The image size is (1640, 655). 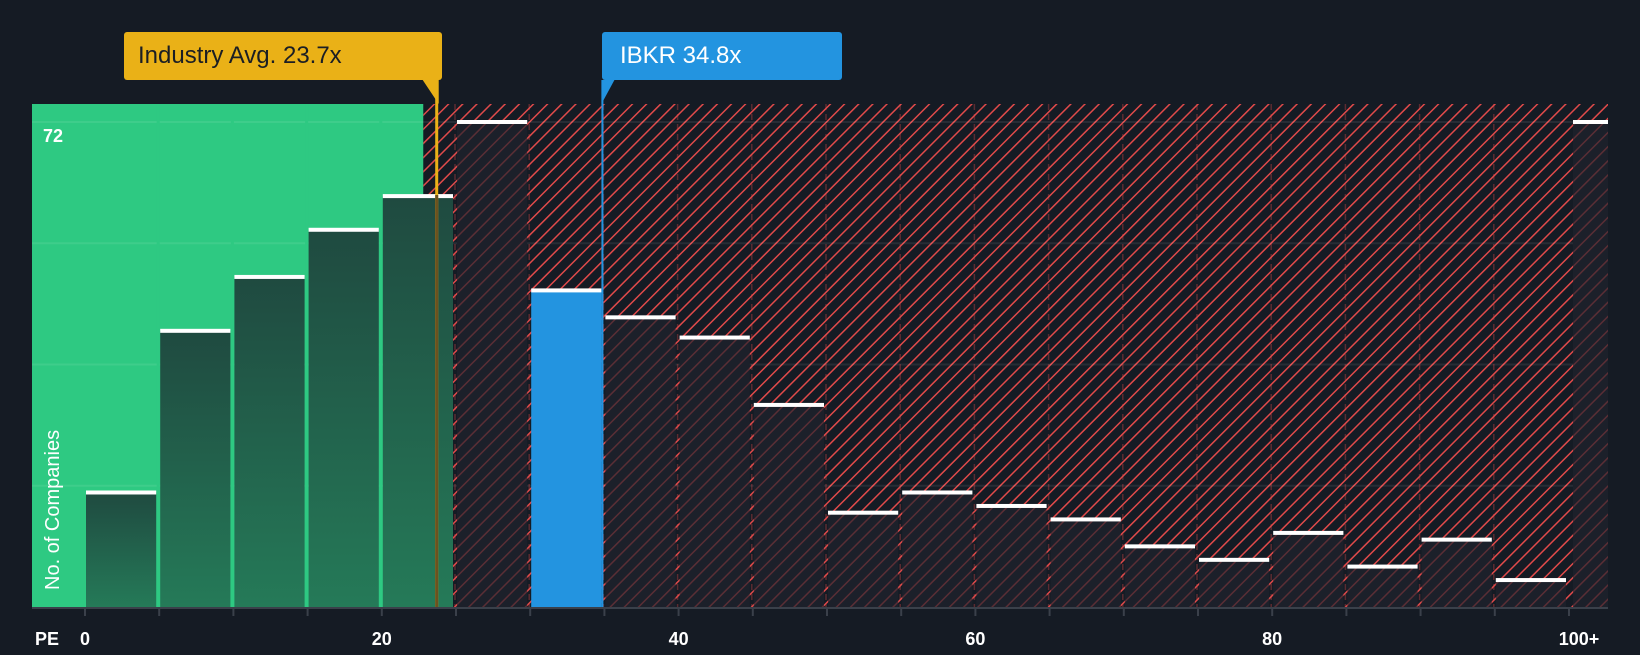 What do you see at coordinates (240, 55) in the screenshot?
I see `industry-average-label: Industry Avg. 23.7x` at bounding box center [240, 55].